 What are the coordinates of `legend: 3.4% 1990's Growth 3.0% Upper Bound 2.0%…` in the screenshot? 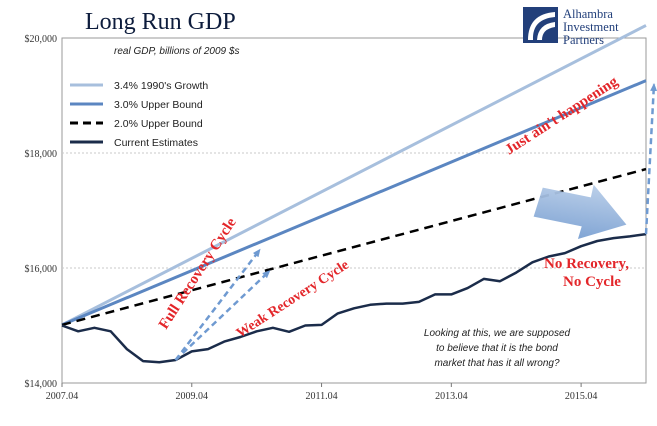 It's located at (139, 114).